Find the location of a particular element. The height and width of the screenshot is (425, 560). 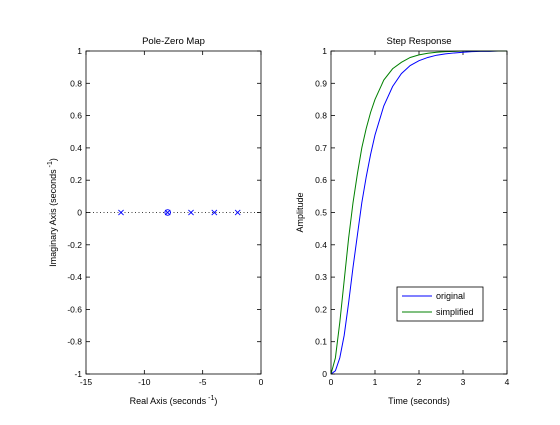

pole-zero-markers is located at coordinates (179, 212).